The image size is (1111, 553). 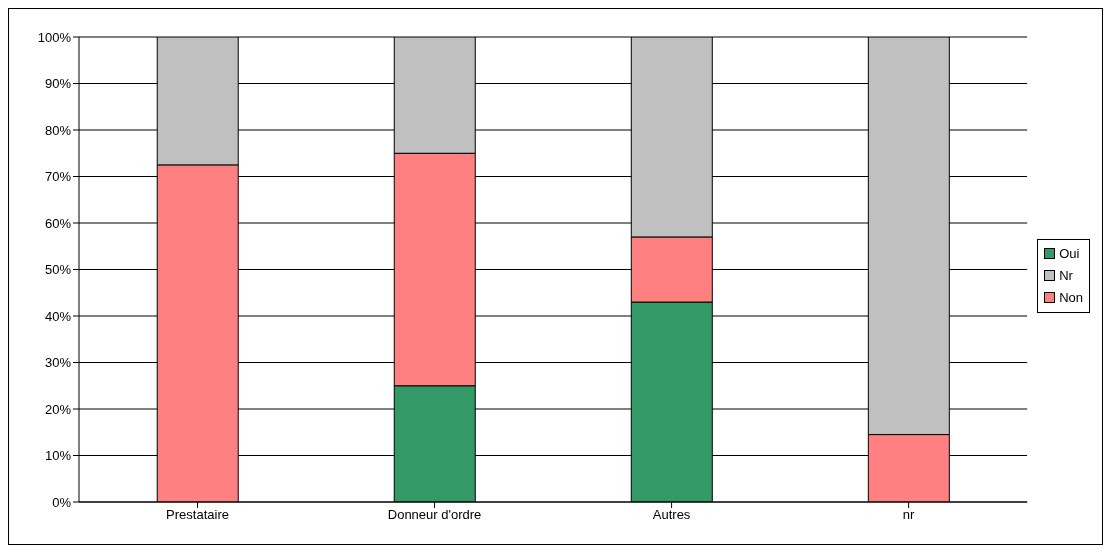 I want to click on y-tick-label: 40%, so click(x=58, y=316).